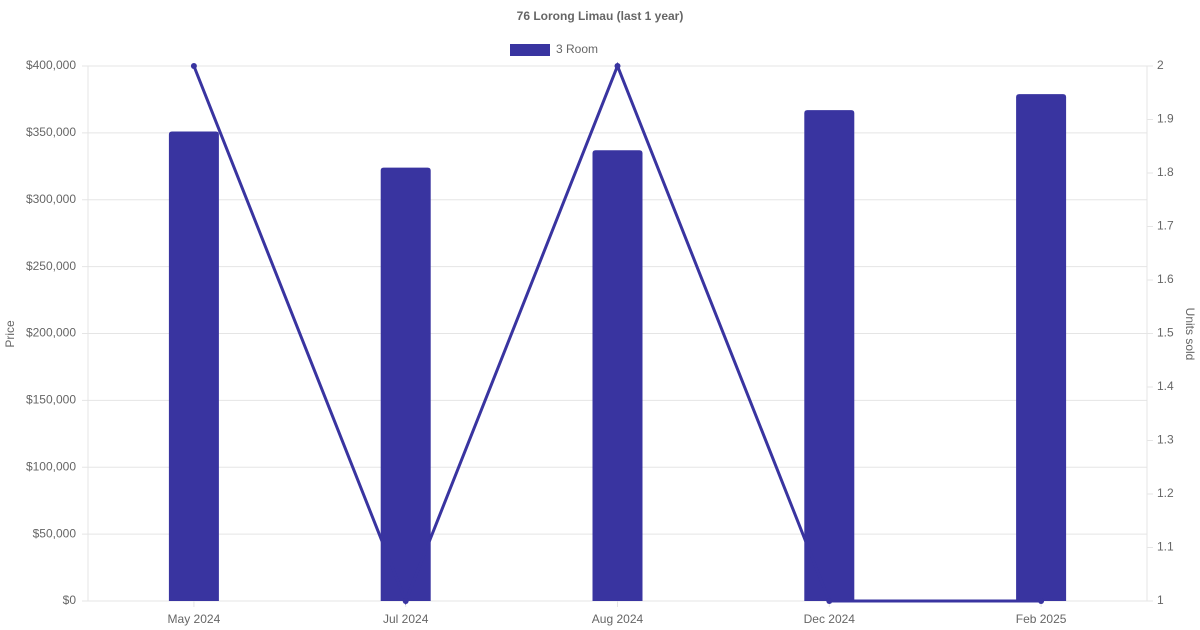  What do you see at coordinates (51, 400) in the screenshot?
I see `y-tick-label: $150,000` at bounding box center [51, 400].